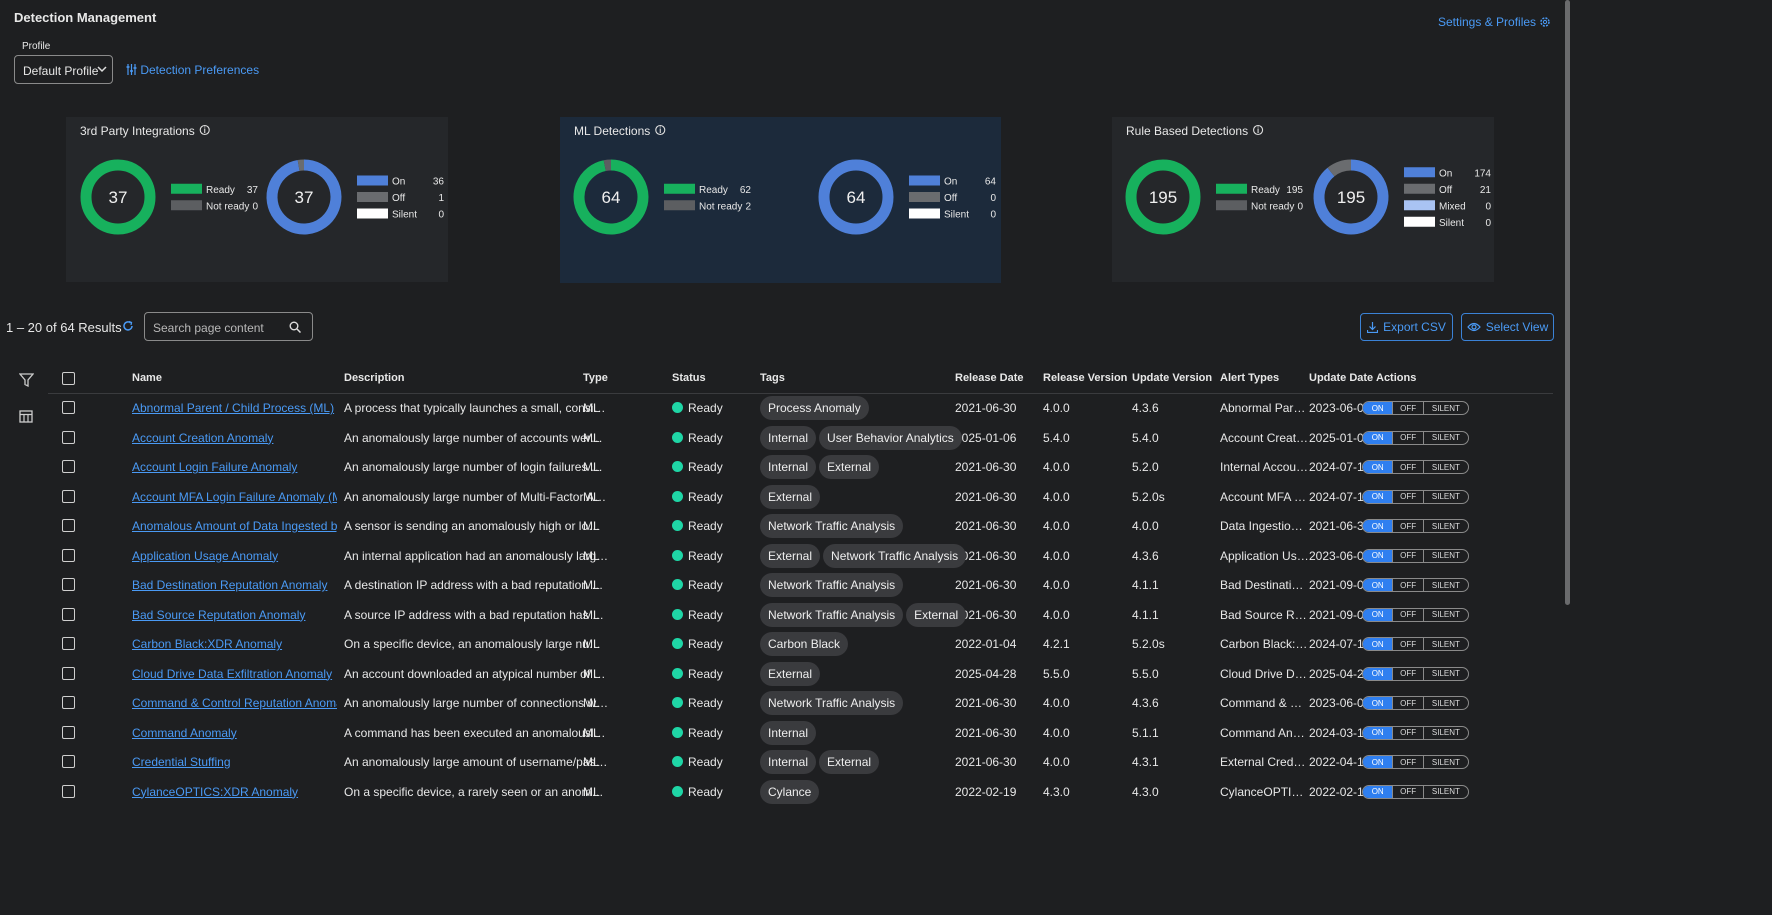 The image size is (1772, 915). What do you see at coordinates (228, 326) in the screenshot?
I see `search-box: Search page content` at bounding box center [228, 326].